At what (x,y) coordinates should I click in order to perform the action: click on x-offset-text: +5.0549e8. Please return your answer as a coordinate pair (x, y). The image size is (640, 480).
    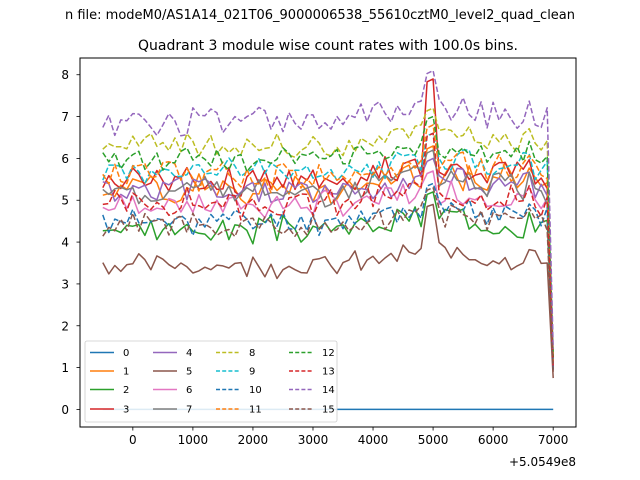
    Looking at the image, I should click on (542, 462).